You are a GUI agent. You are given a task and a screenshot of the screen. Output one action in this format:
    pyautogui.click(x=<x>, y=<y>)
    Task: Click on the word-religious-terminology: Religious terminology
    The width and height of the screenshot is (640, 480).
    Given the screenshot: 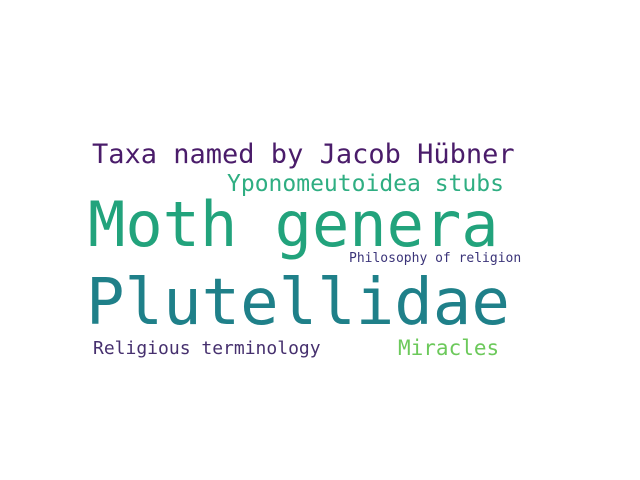 What is the action you would take?
    pyautogui.click(x=207, y=348)
    